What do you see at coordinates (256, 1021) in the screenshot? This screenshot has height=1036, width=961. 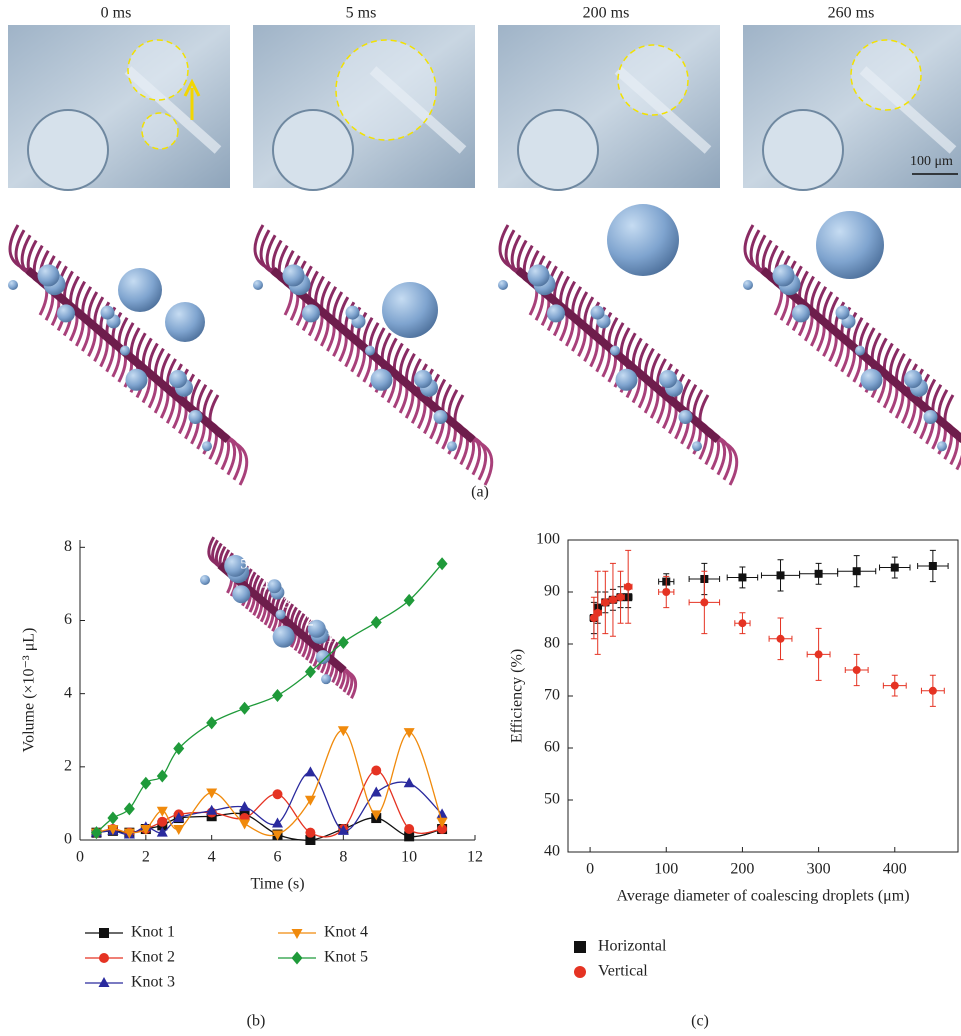 I see `panel-label: (b)` at bounding box center [256, 1021].